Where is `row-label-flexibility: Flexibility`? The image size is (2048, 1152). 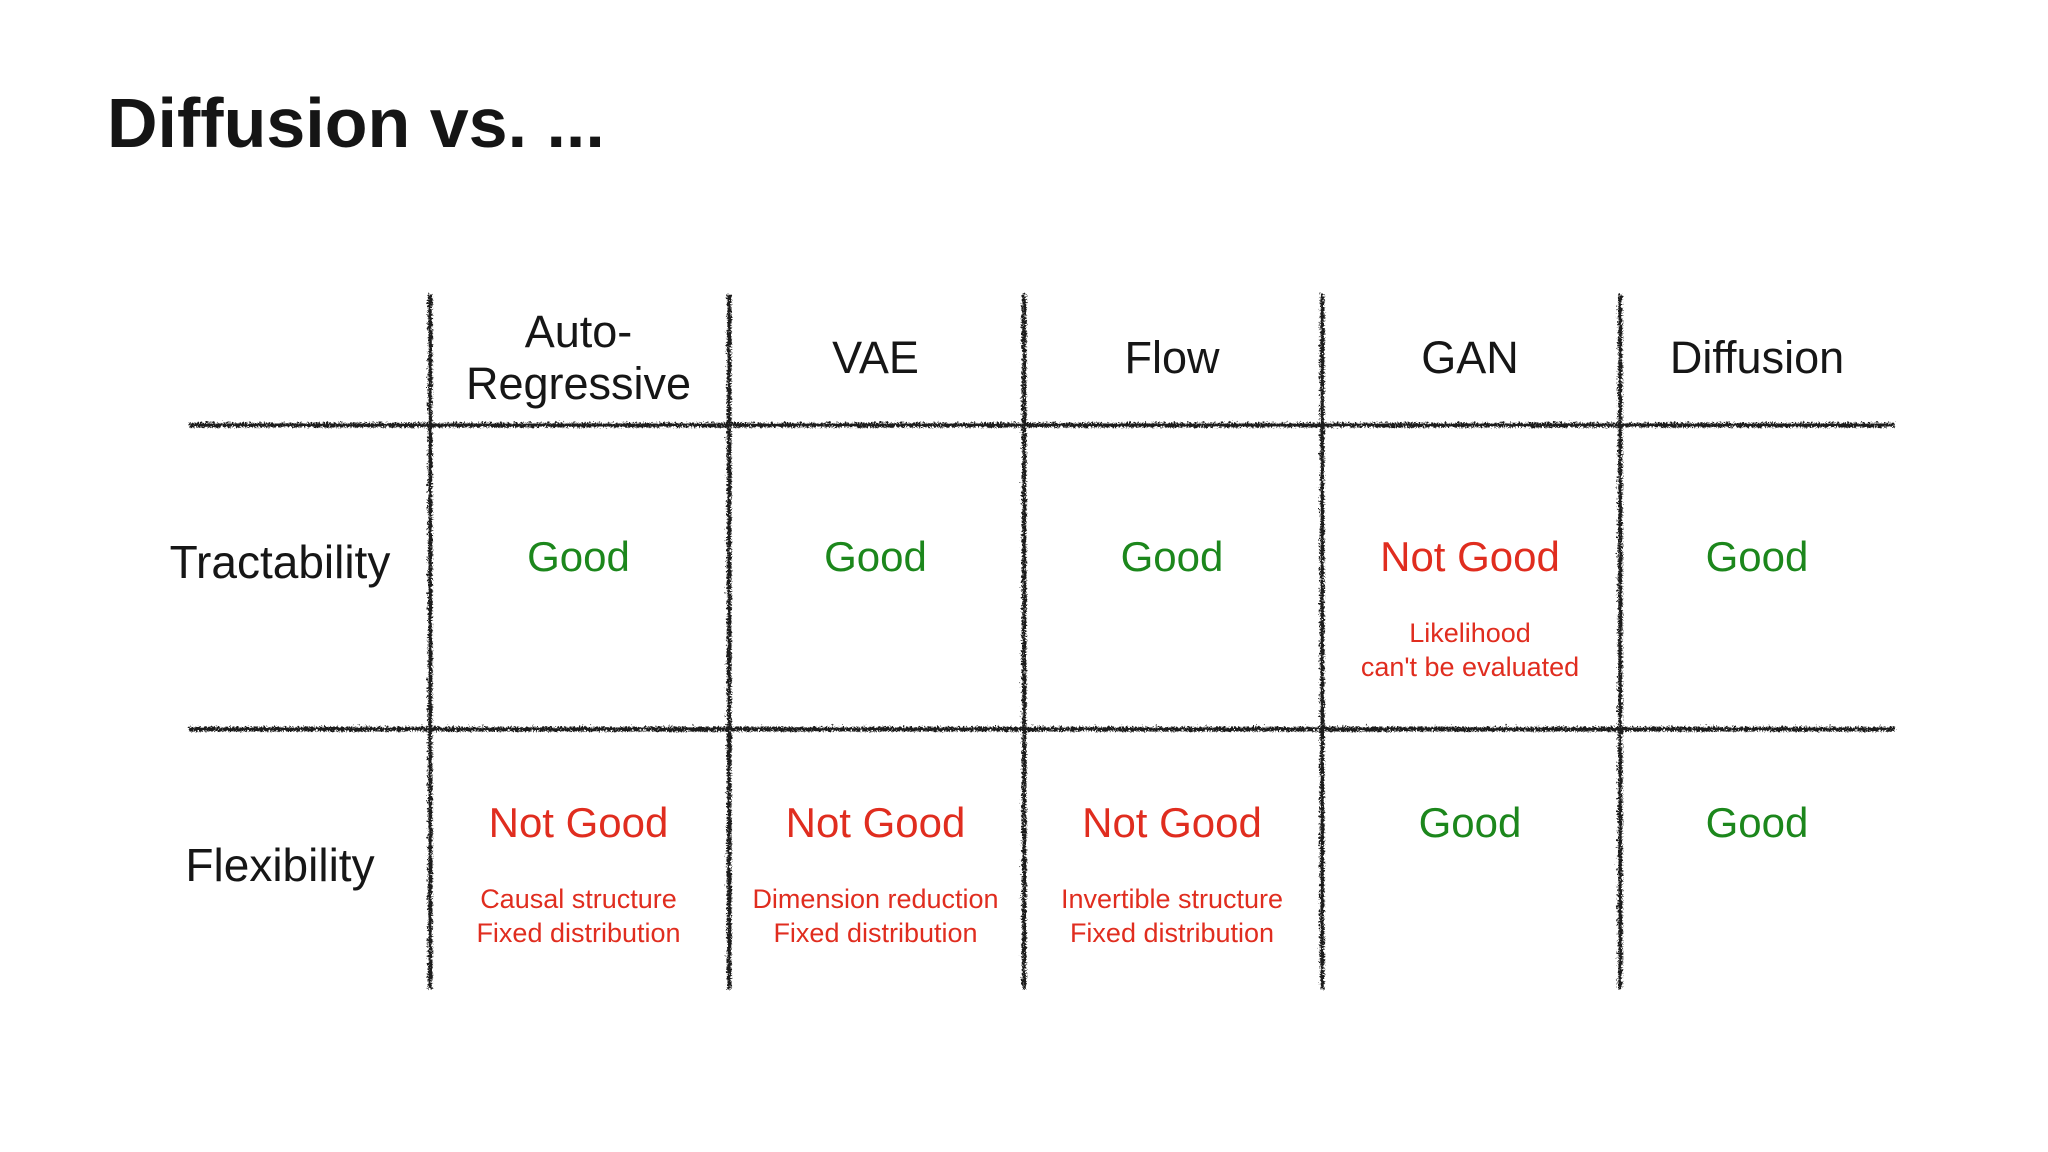 row-label-flexibility: Flexibility is located at coordinates (280, 865).